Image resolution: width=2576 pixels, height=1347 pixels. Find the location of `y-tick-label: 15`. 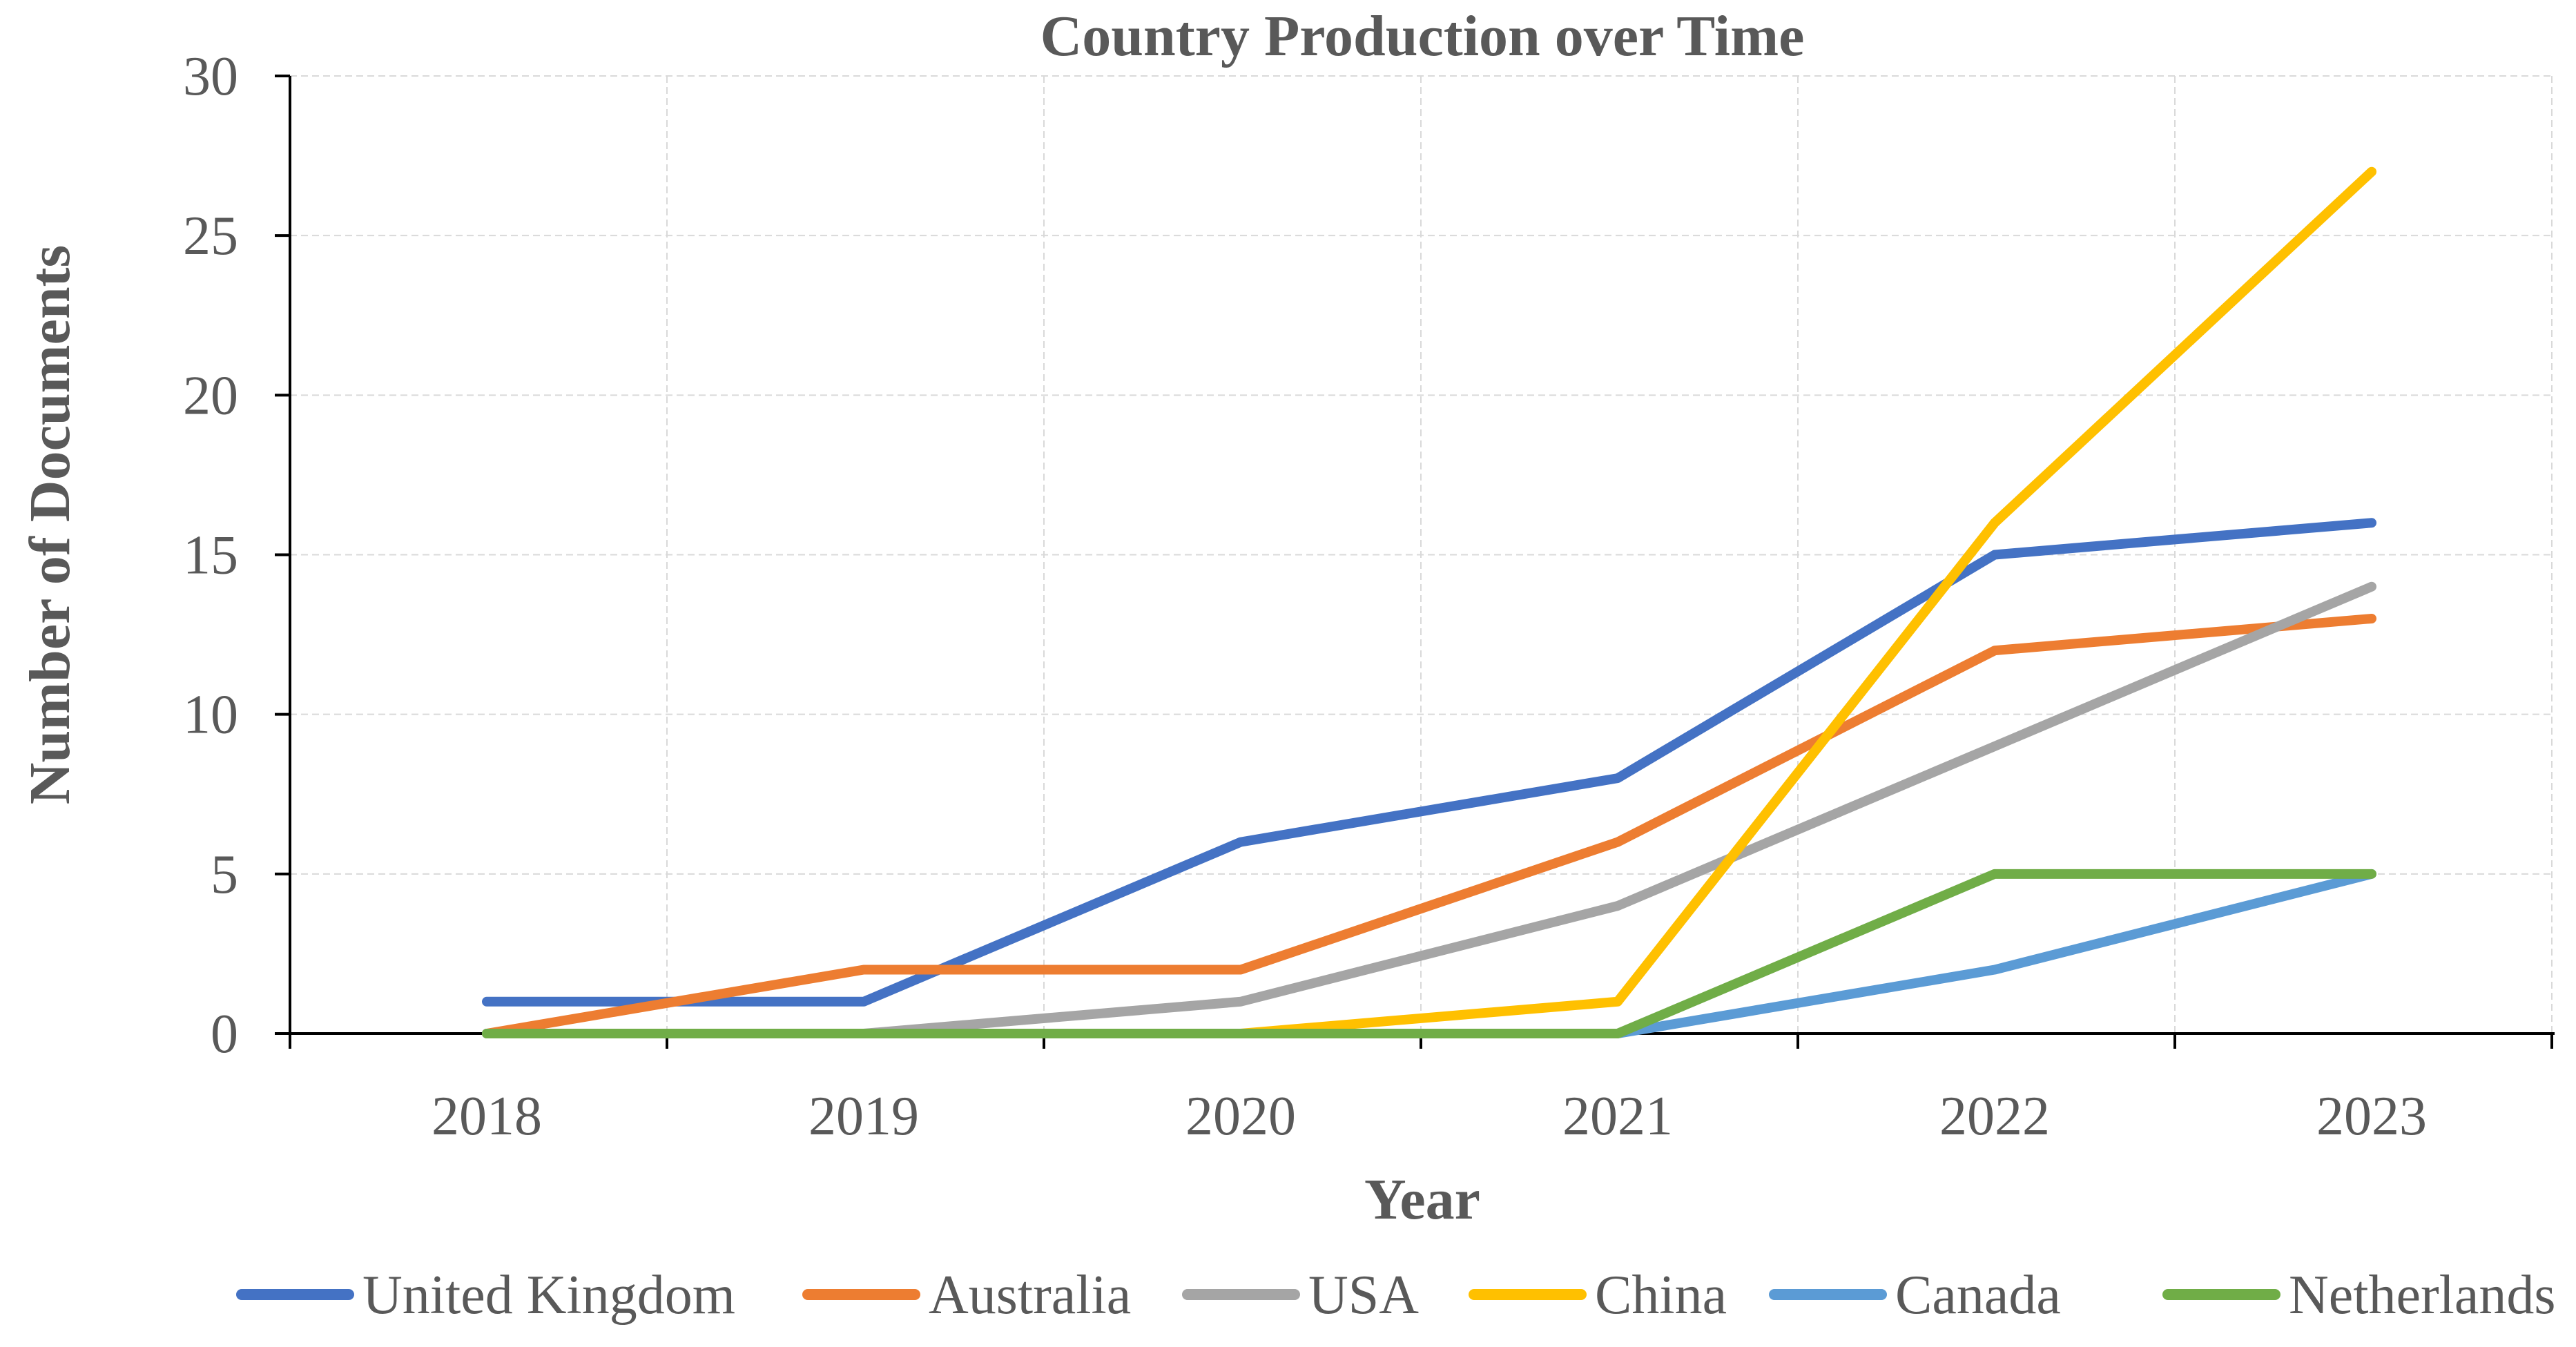

y-tick-label: 15 is located at coordinates (211, 555).